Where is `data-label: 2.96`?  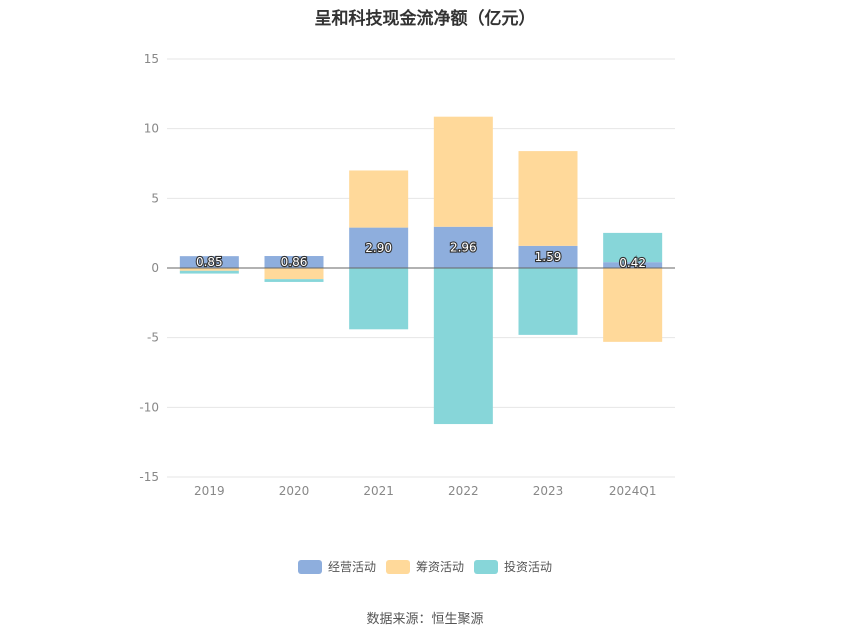 data-label: 2.96 is located at coordinates (463, 247).